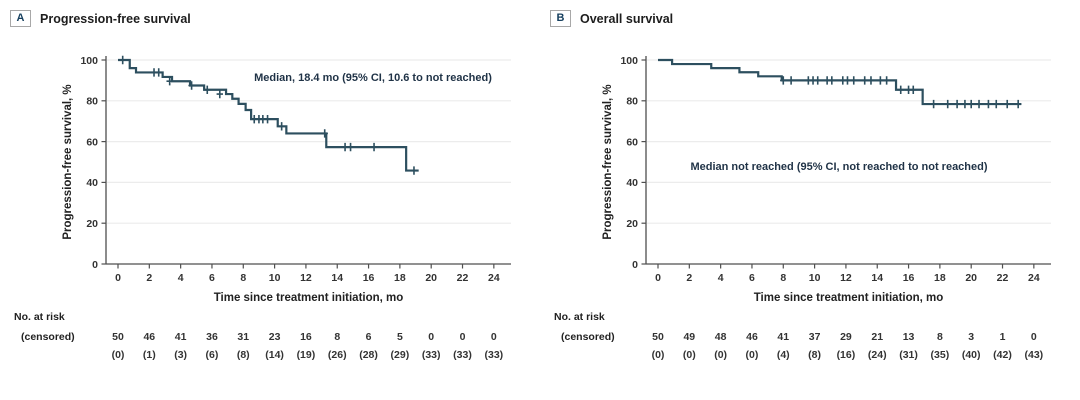 The height and width of the screenshot is (400, 1080). What do you see at coordinates (909, 278) in the screenshot?
I see `x-tick-label: 16` at bounding box center [909, 278].